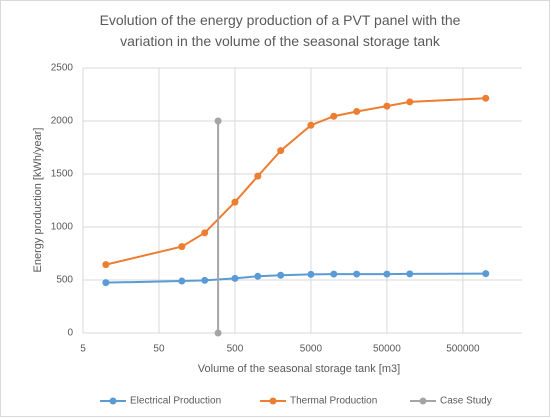 This screenshot has height=418, width=551. I want to click on y-axis-label: Energy production [kWh/year], so click(38, 200).